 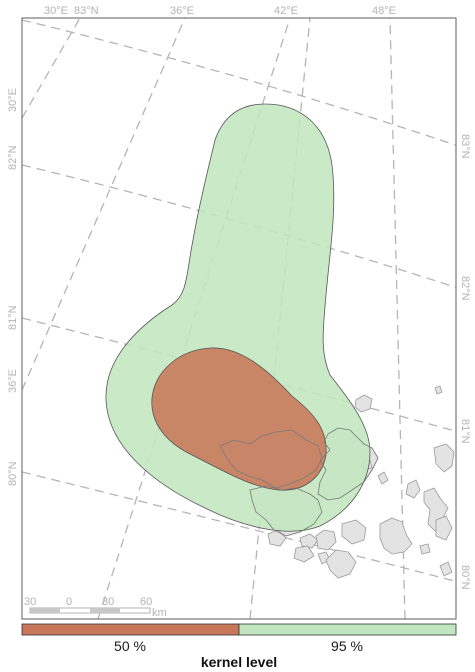 What do you see at coordinates (299, 482) in the screenshot?
I see `land-outlines-overlay` at bounding box center [299, 482].